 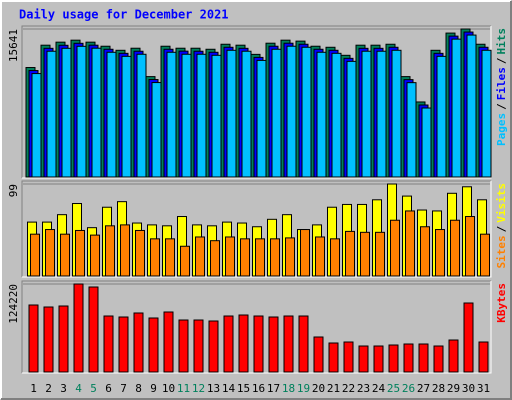 I want to click on x-tick-label: 22, so click(x=348, y=388).